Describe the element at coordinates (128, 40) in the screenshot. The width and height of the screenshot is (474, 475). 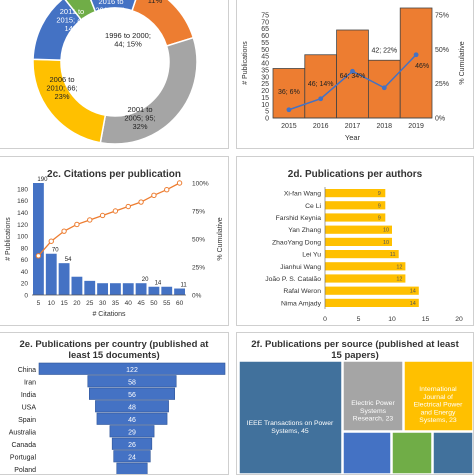
I see `pie-slice-label: 1996 to 2000; 44; 15%` at that location.